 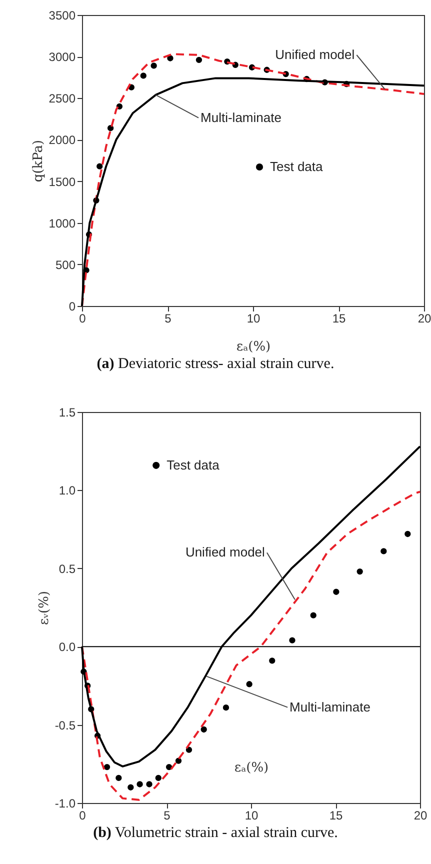 What do you see at coordinates (216, 365) in the screenshot?
I see `text: (a) Deviatoric stress- axial strain curve.` at bounding box center [216, 365].